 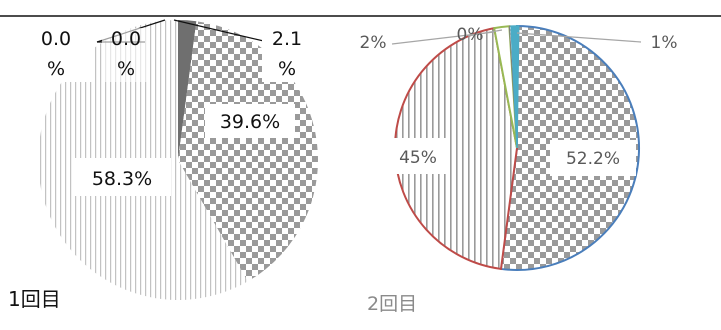 What do you see at coordinates (287, 69) in the screenshot?
I see `pie1-label-2.1-line2: %` at bounding box center [287, 69].